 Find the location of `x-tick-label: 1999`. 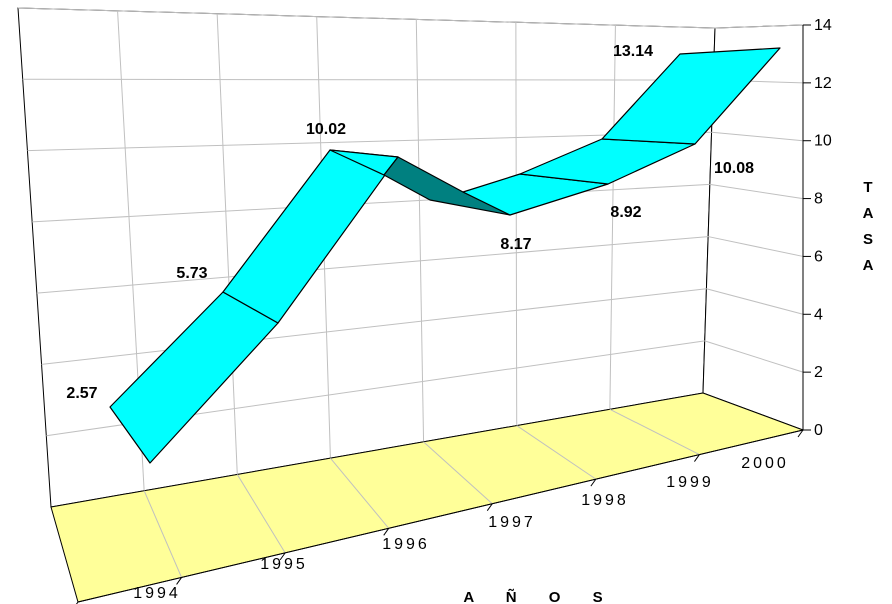

x-tick-label: 1999 is located at coordinates (690, 482).